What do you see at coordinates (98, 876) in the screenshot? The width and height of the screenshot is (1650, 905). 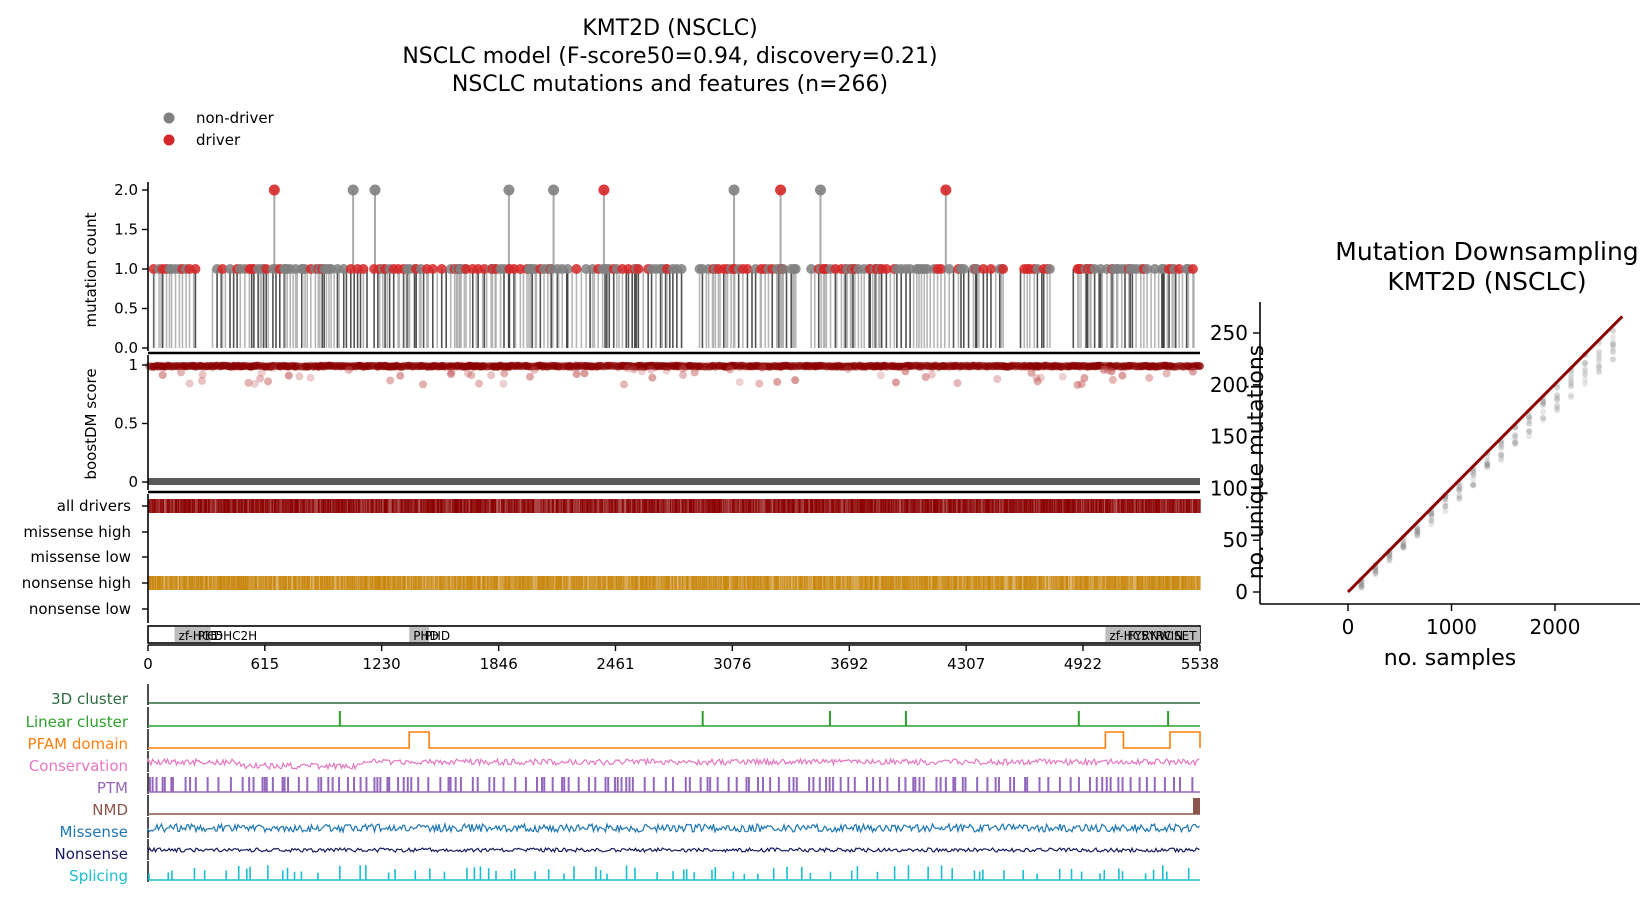 I see `feature-label: Splicing` at bounding box center [98, 876].